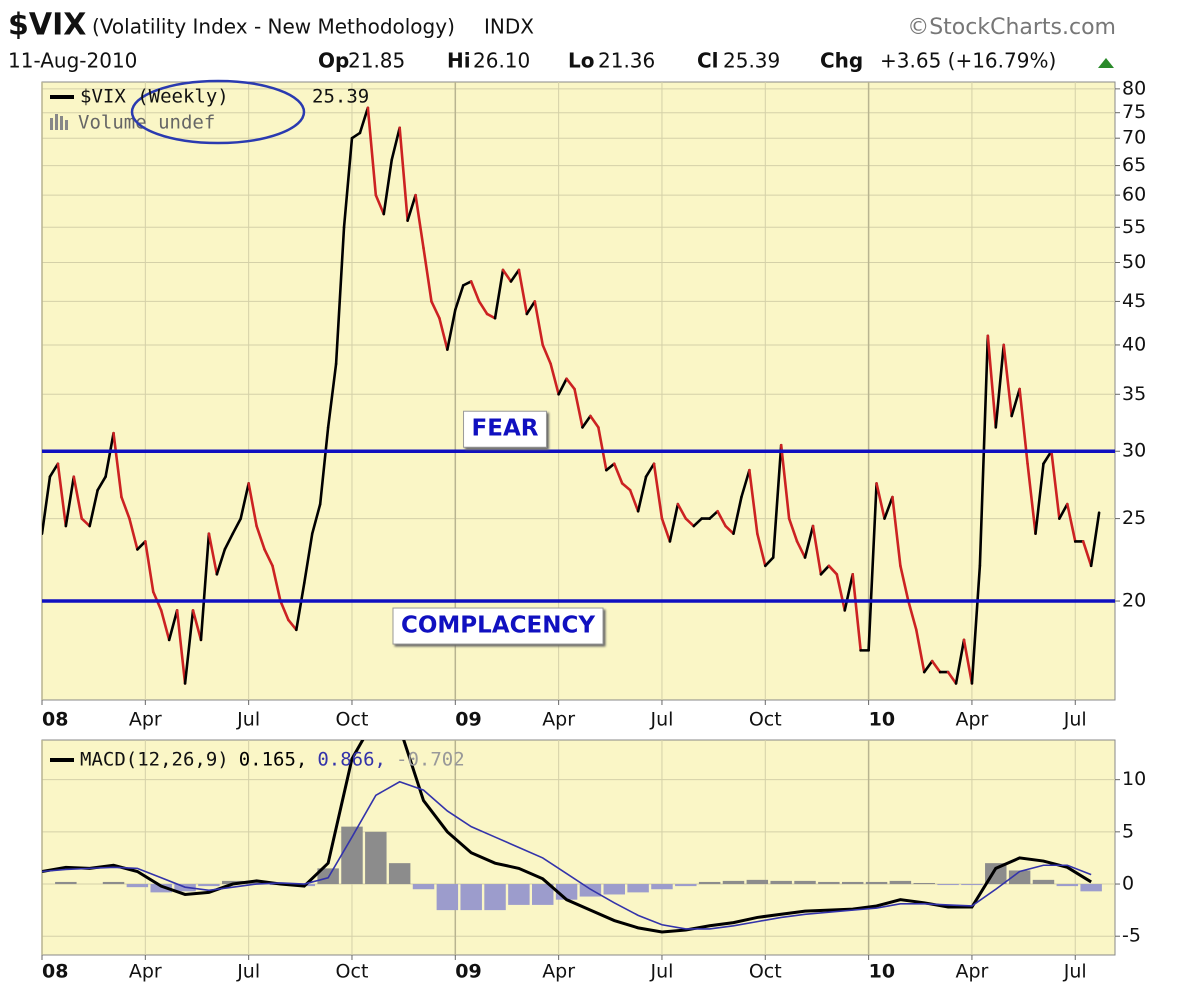  What do you see at coordinates (352, 972) in the screenshot?
I see `x-tick-label: Oct` at bounding box center [352, 972].